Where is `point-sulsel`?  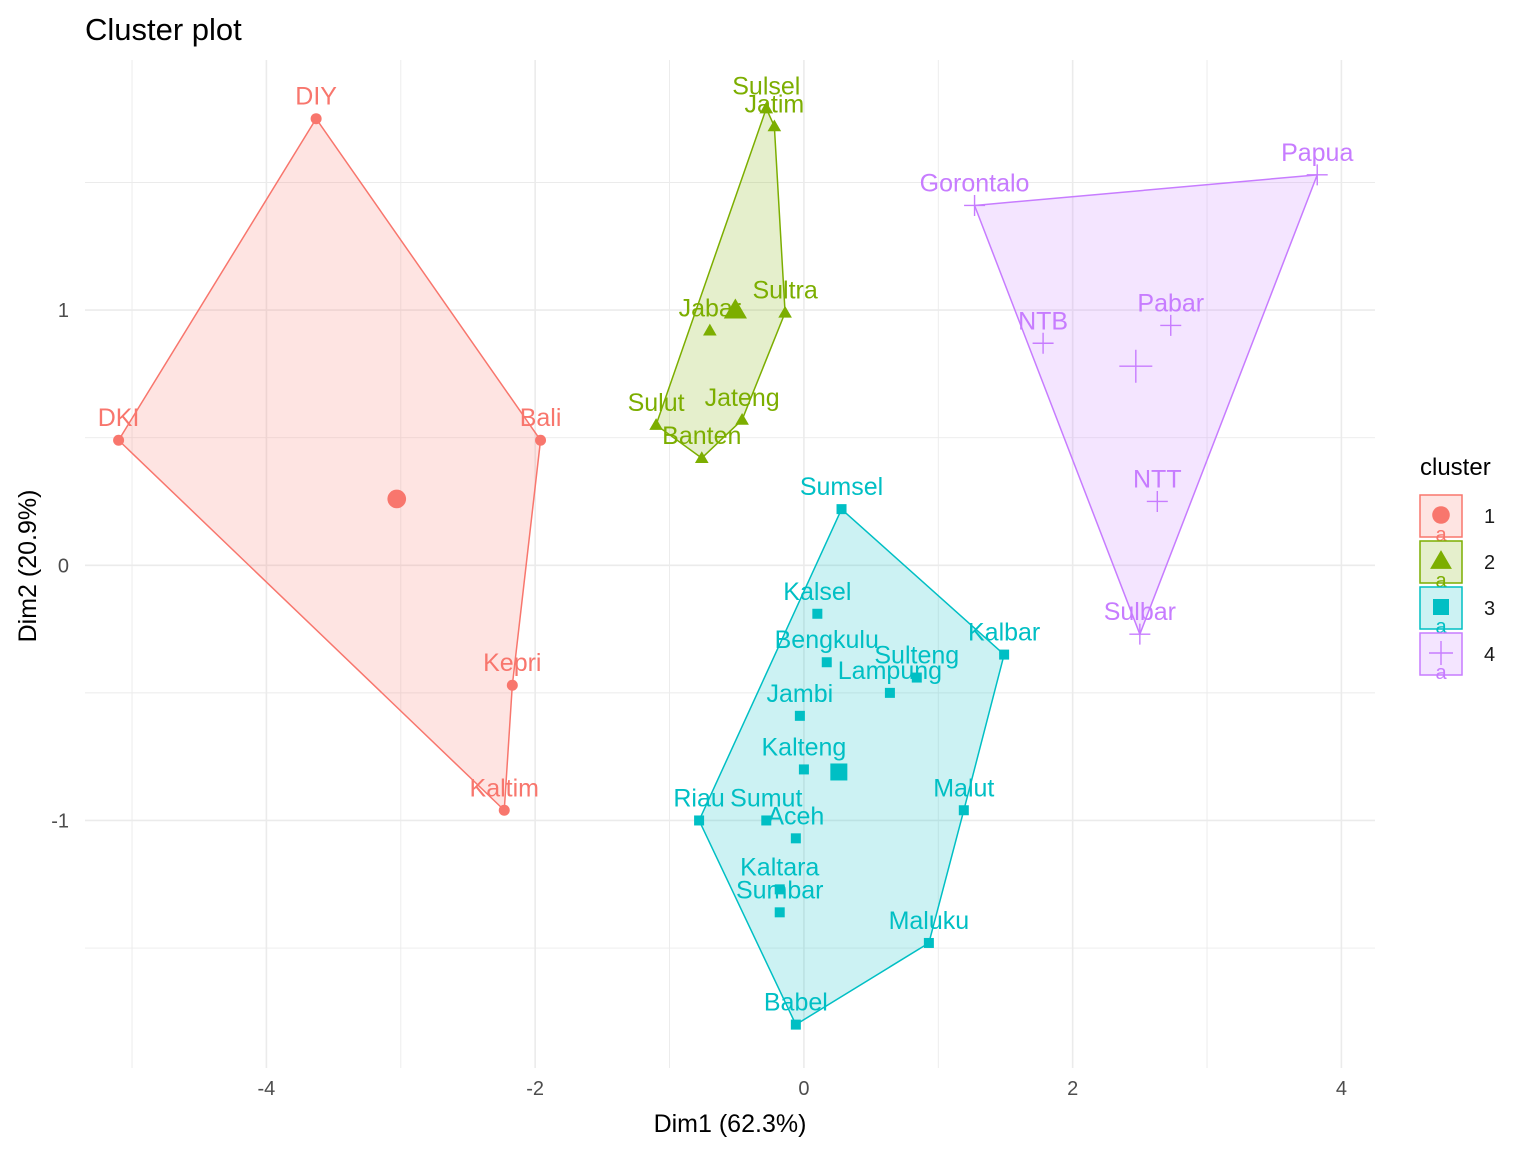 point-sulsel is located at coordinates (766, 107).